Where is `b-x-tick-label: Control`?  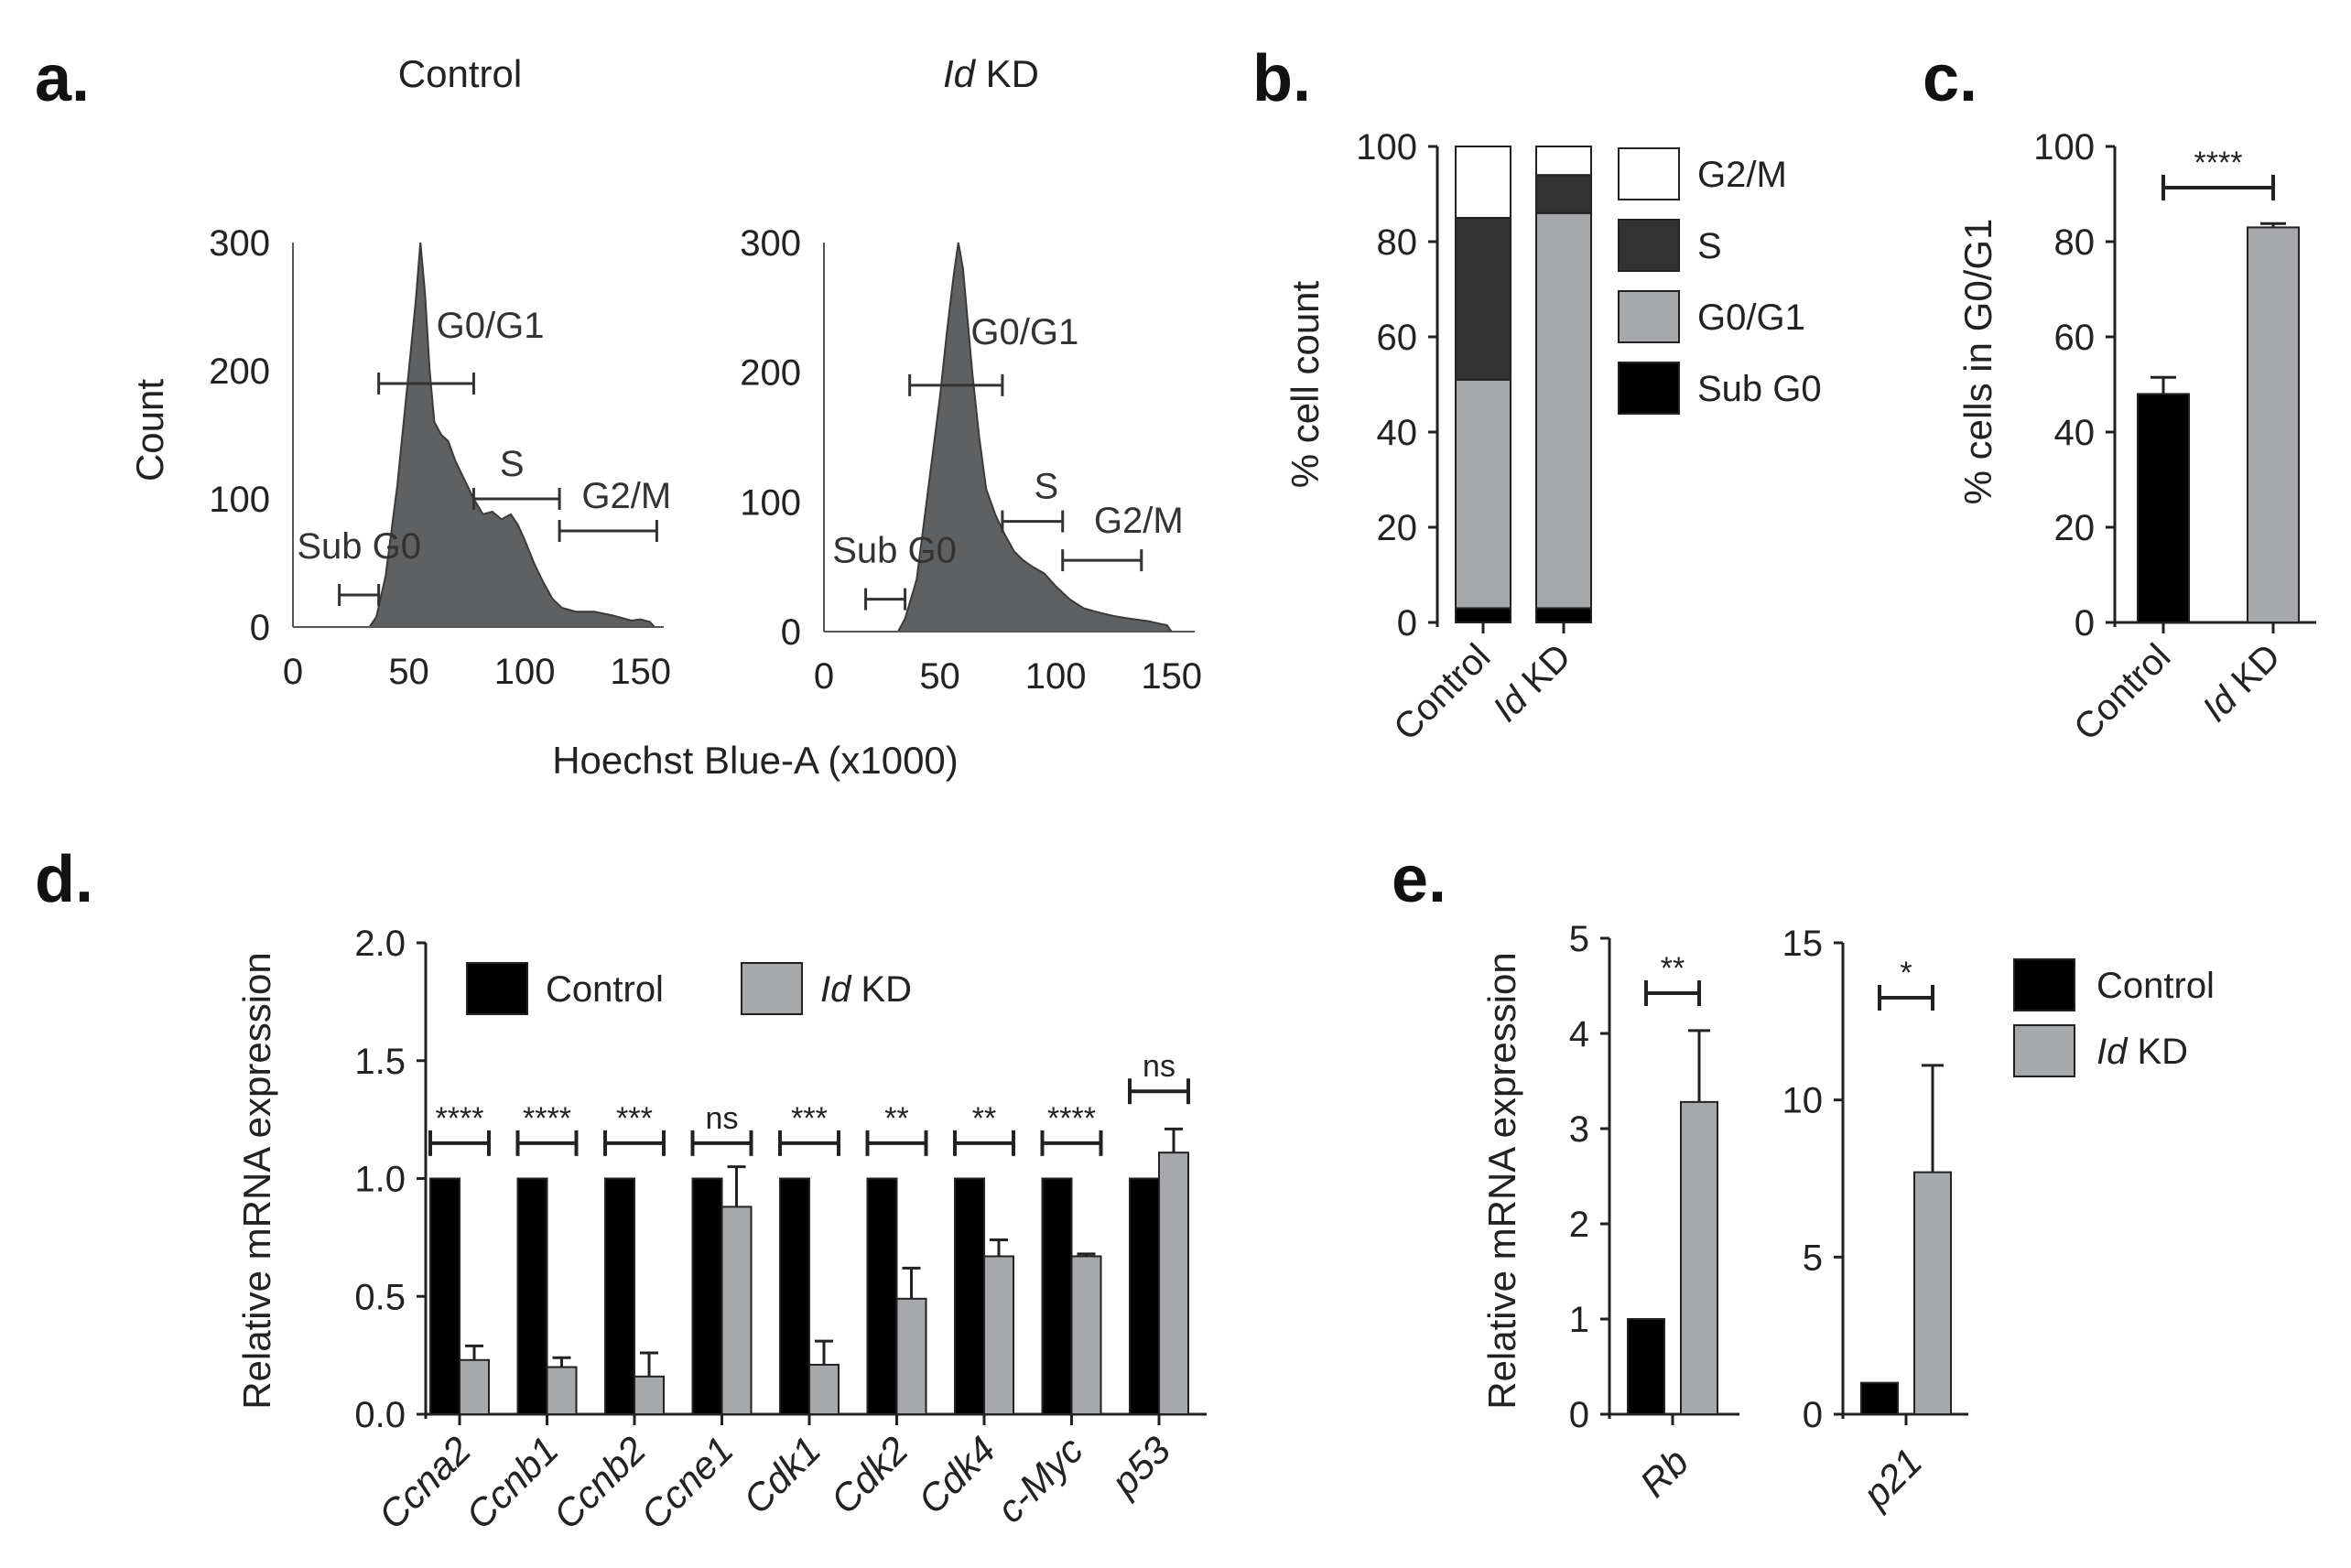 b-x-tick-label: Control is located at coordinates (1442, 692).